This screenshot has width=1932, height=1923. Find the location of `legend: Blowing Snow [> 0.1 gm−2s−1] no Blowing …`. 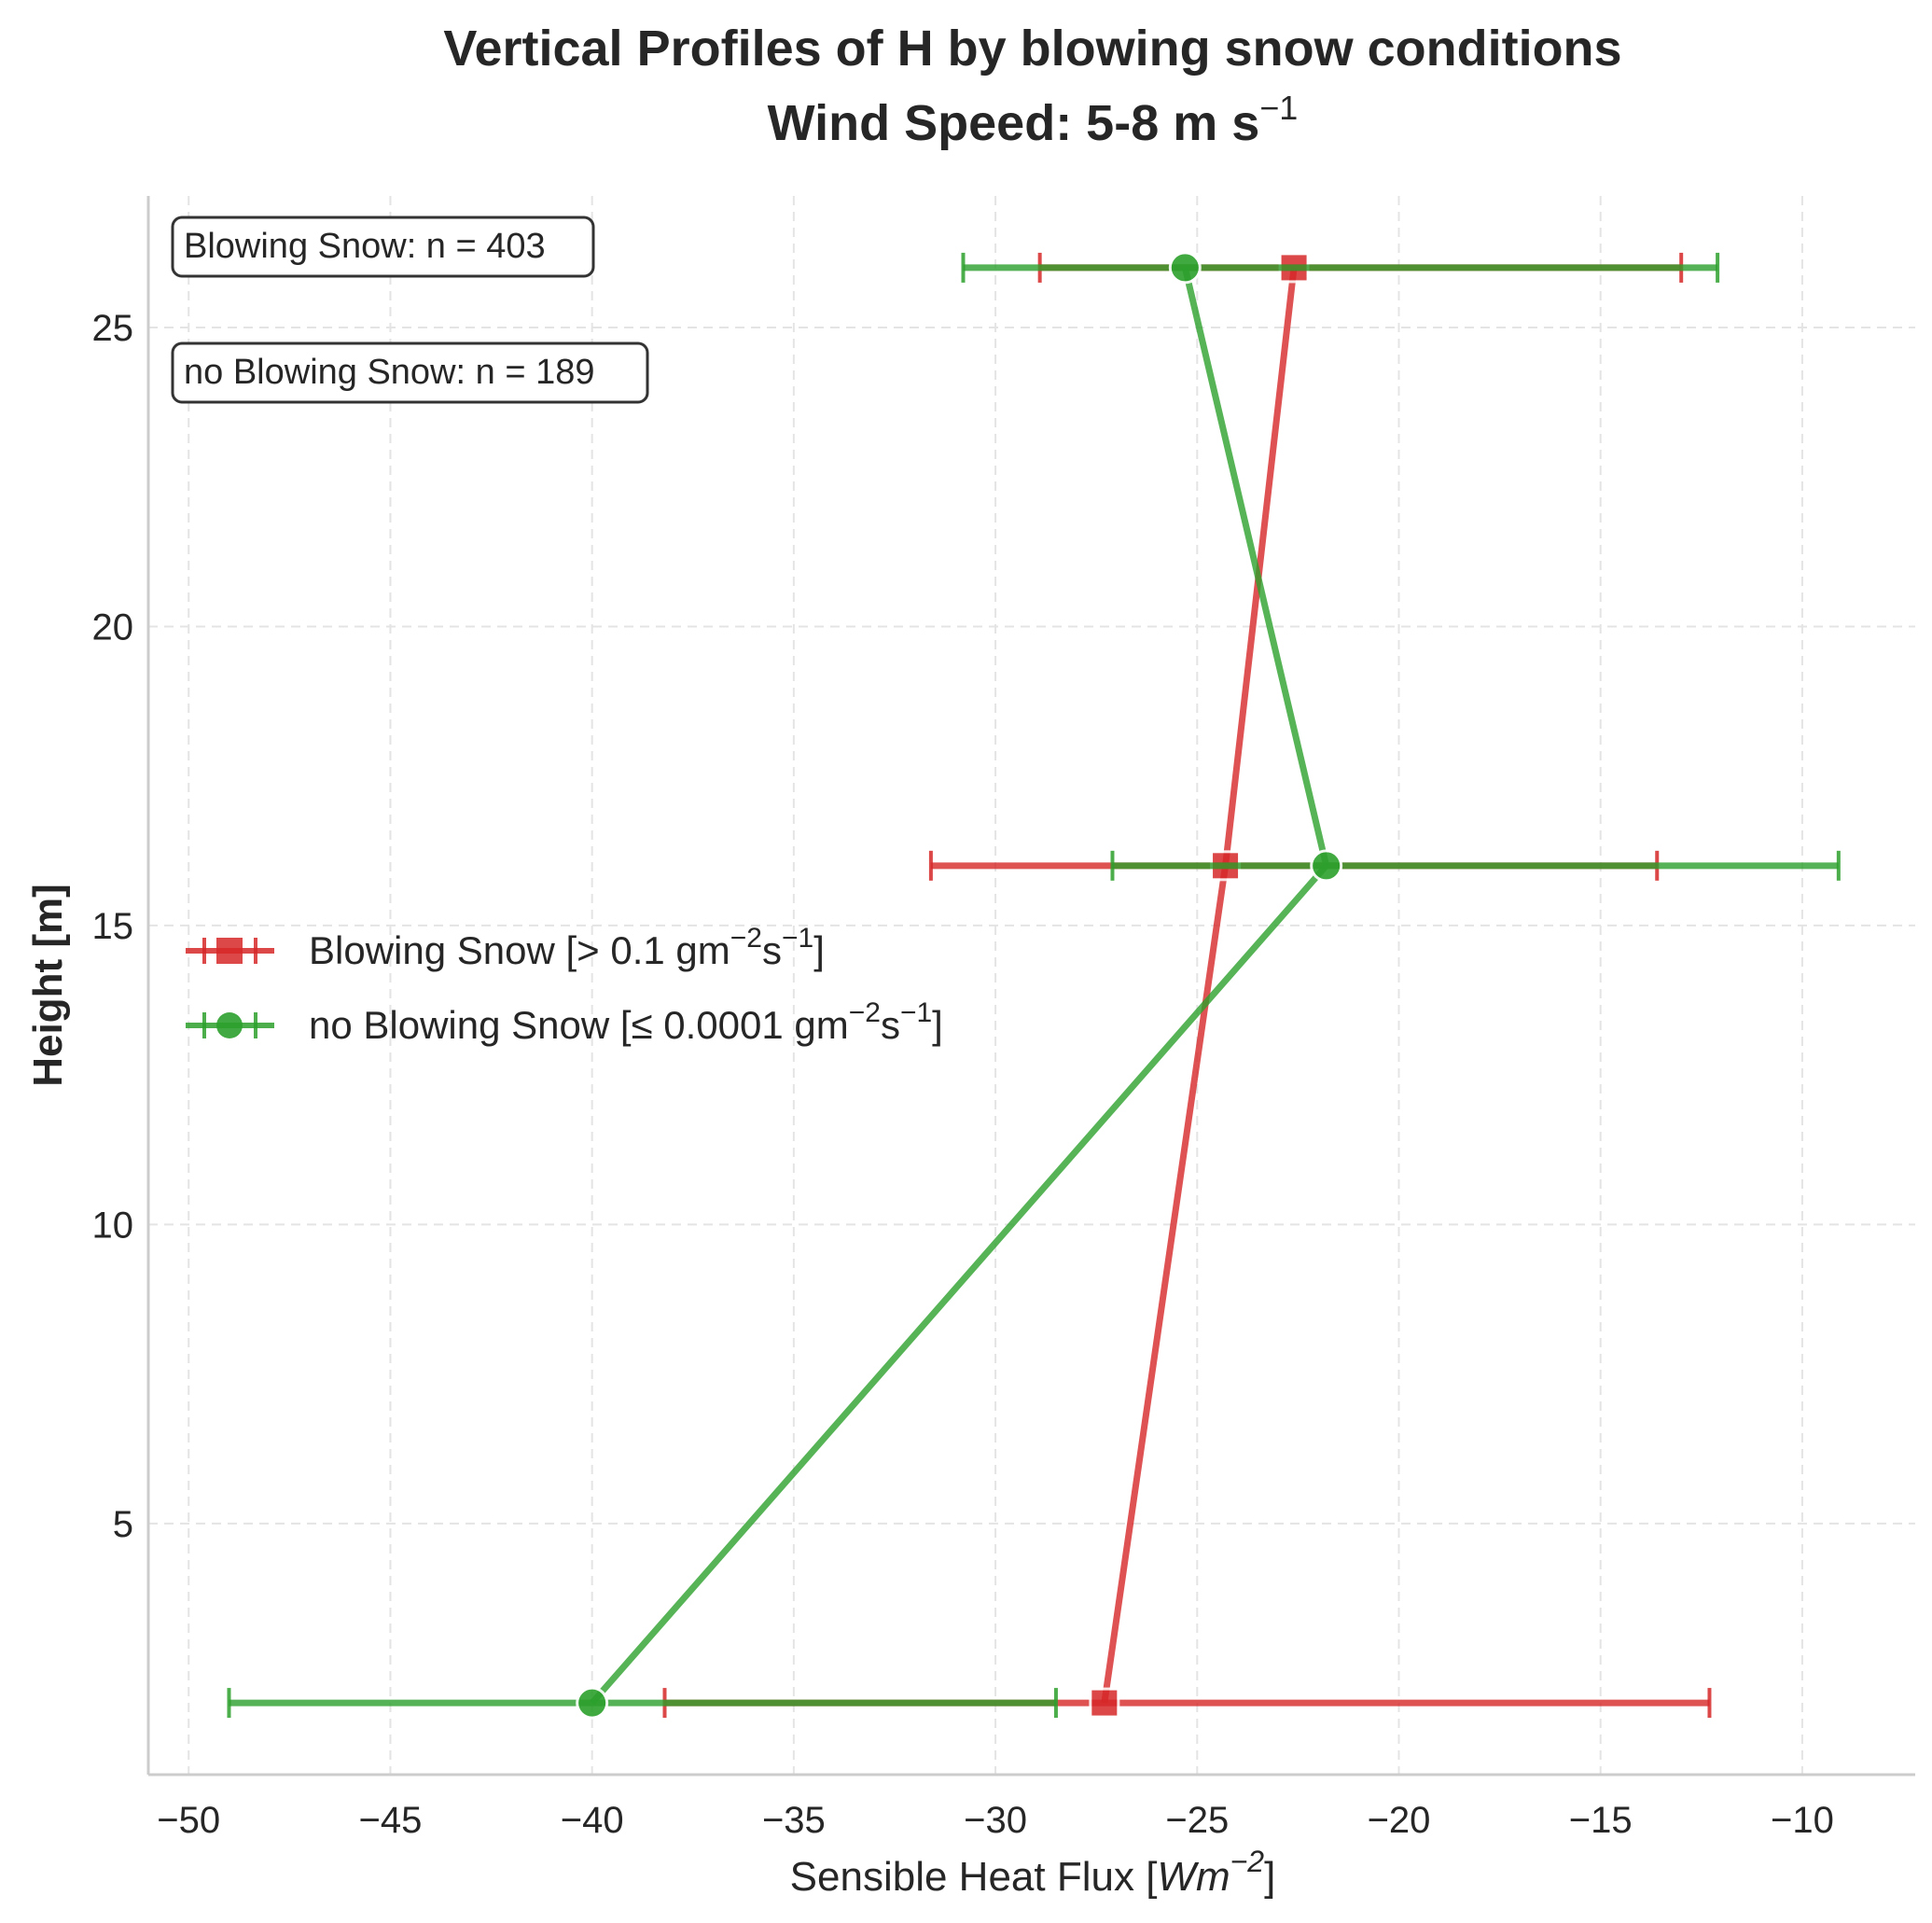

legend: Blowing Snow [> 0.1 gm−2s−1] no Blowing … is located at coordinates (564, 985).